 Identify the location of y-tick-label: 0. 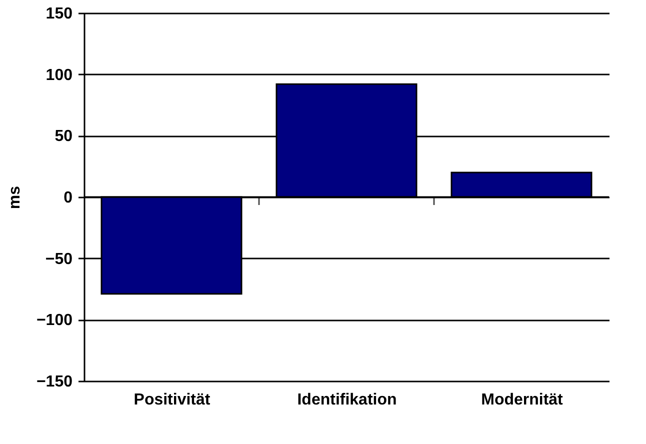
(68, 198).